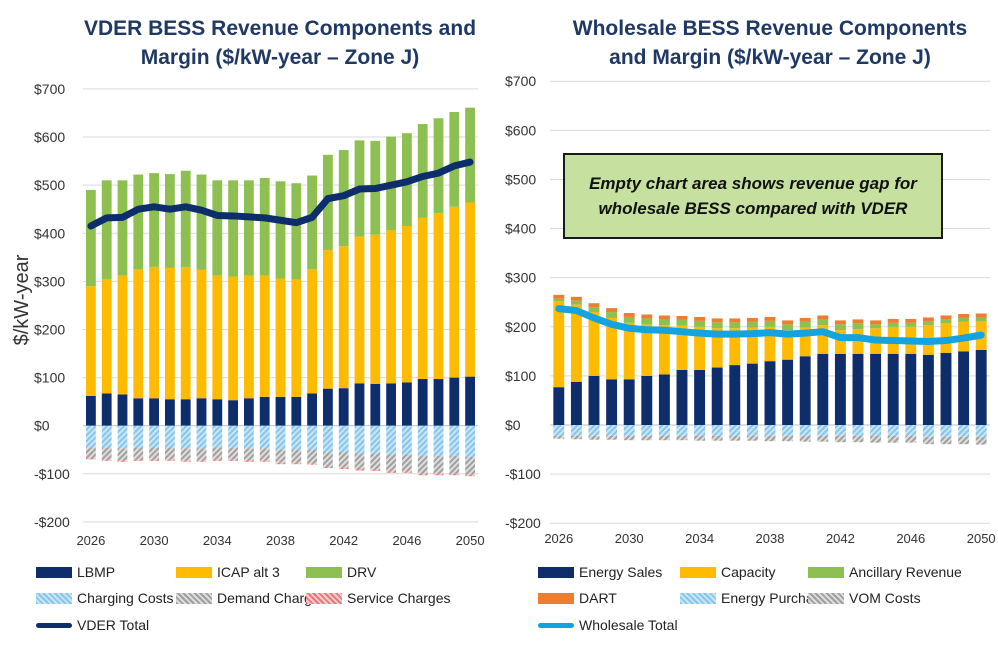 The height and width of the screenshot is (650, 998). I want to click on left-line-vder-total, so click(280, 194).